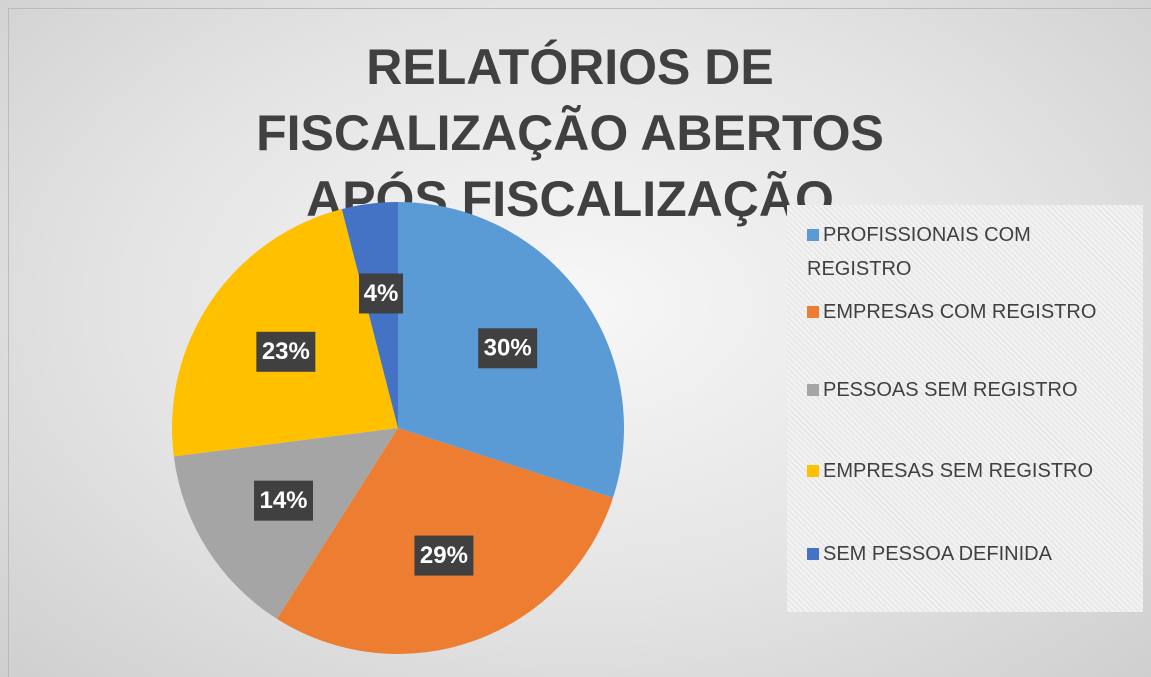  I want to click on legend-item: PESSOAS SEM REGISTRO, so click(972, 390).